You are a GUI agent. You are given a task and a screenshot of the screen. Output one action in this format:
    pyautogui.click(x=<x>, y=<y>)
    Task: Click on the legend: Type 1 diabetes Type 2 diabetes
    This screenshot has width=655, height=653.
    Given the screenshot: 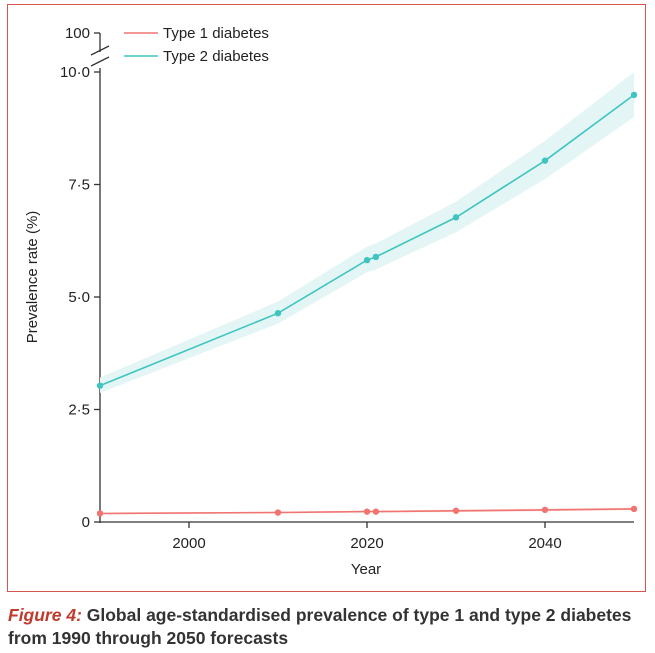 What is the action you would take?
    pyautogui.click(x=196, y=45)
    